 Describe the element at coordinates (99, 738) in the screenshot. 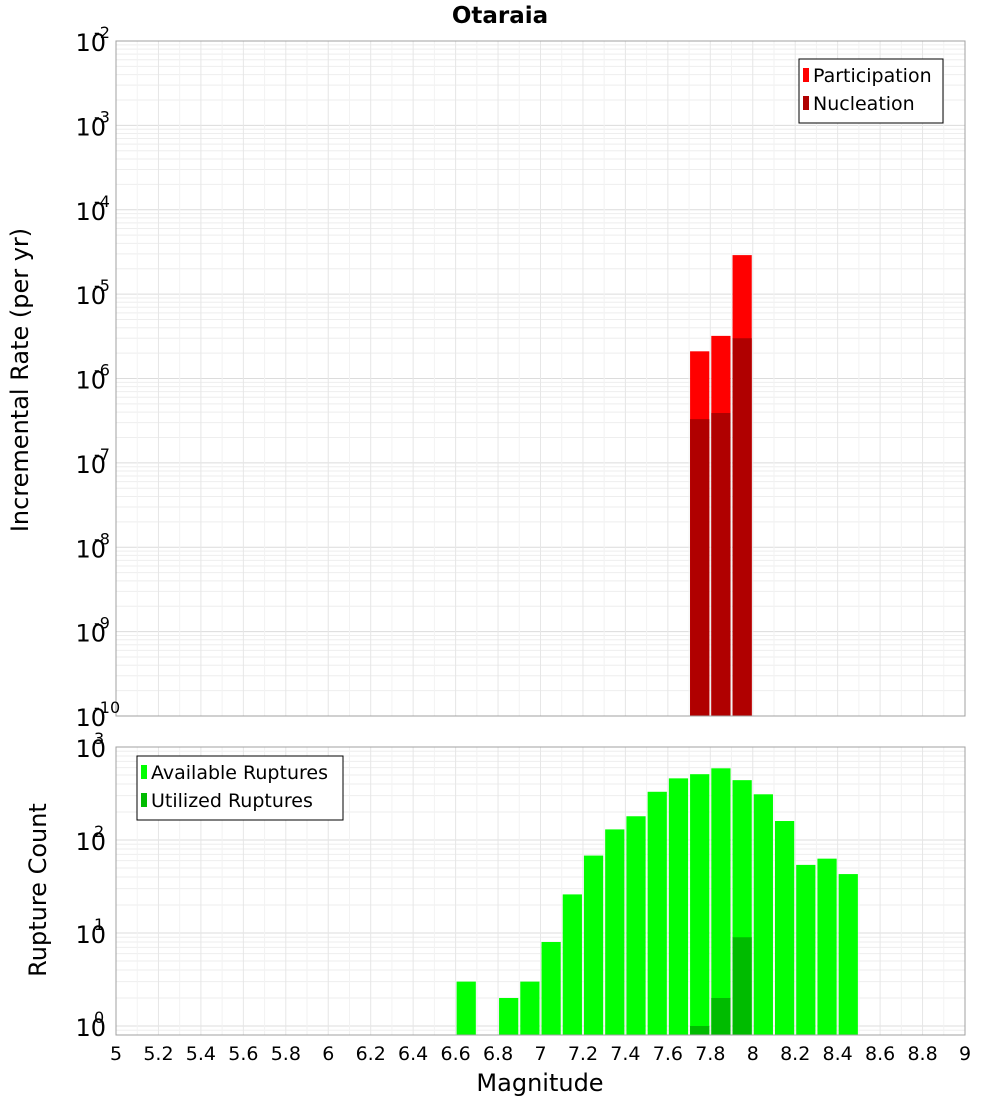

I see `bottom-y-tick-exponent: 3` at that location.